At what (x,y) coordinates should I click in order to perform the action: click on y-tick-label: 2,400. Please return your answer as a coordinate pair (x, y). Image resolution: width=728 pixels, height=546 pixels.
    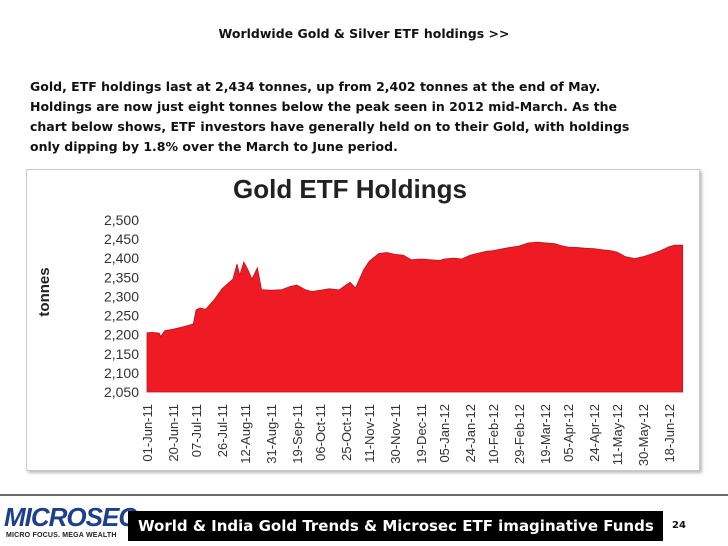
    Looking at the image, I should click on (121, 258).